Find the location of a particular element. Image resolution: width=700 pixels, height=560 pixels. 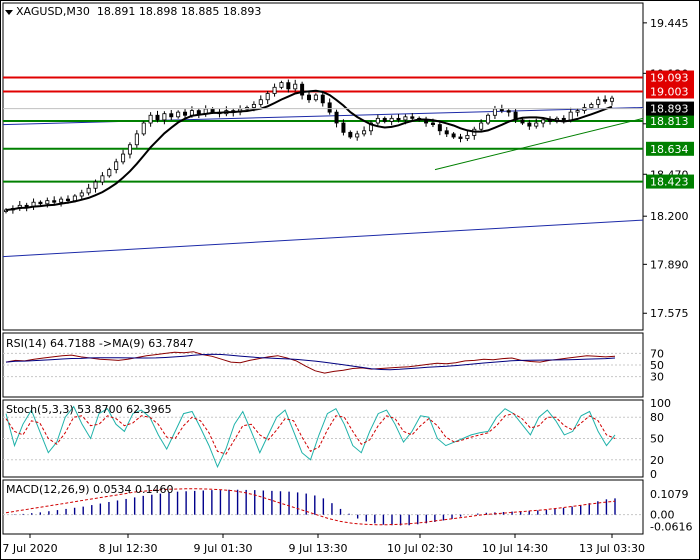

price-level-label: 18.423 is located at coordinates (669, 182).